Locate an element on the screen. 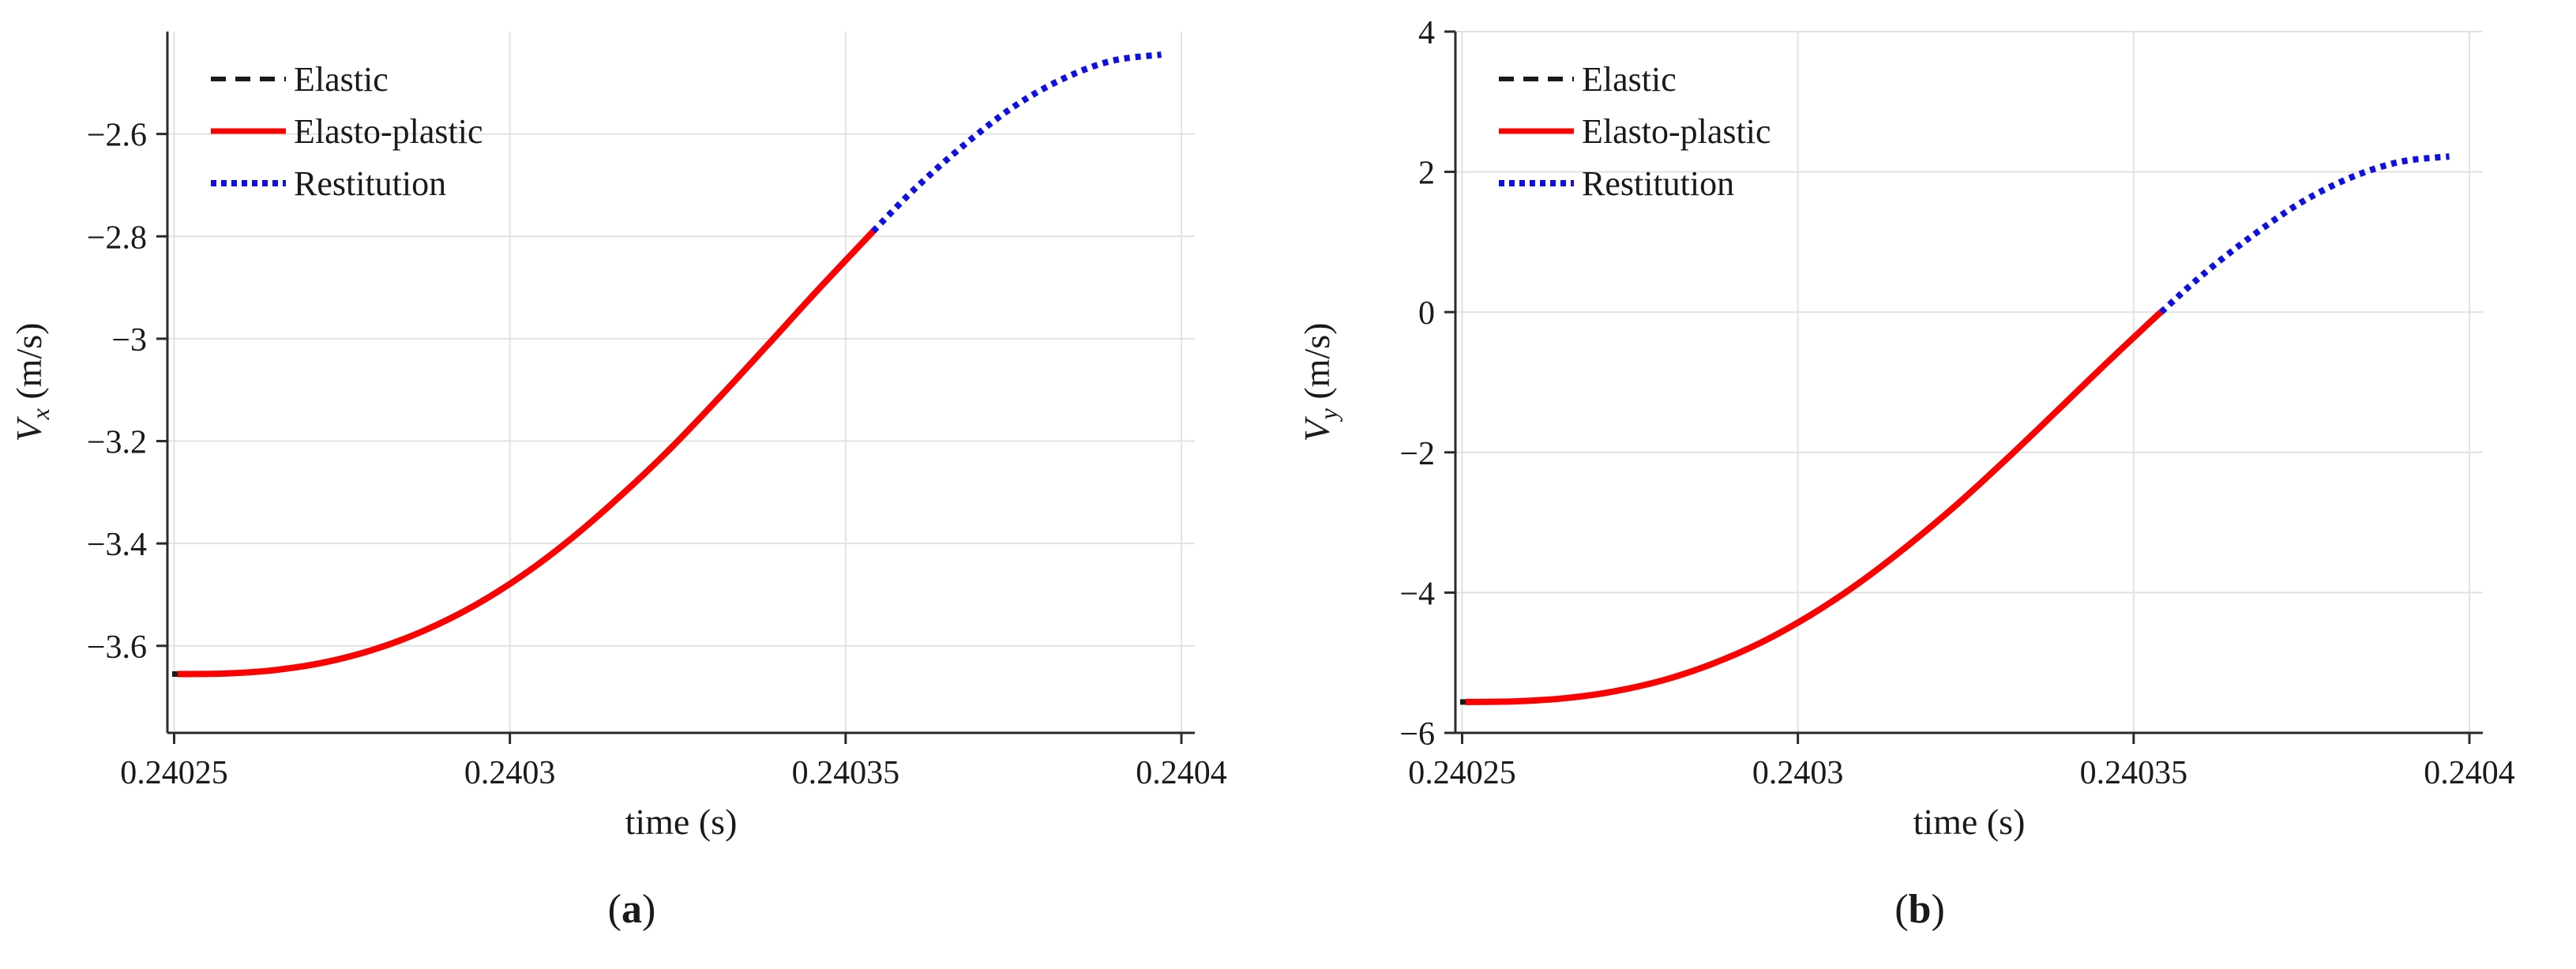  y-tick-label-4: −3.4 is located at coordinates (117, 545).